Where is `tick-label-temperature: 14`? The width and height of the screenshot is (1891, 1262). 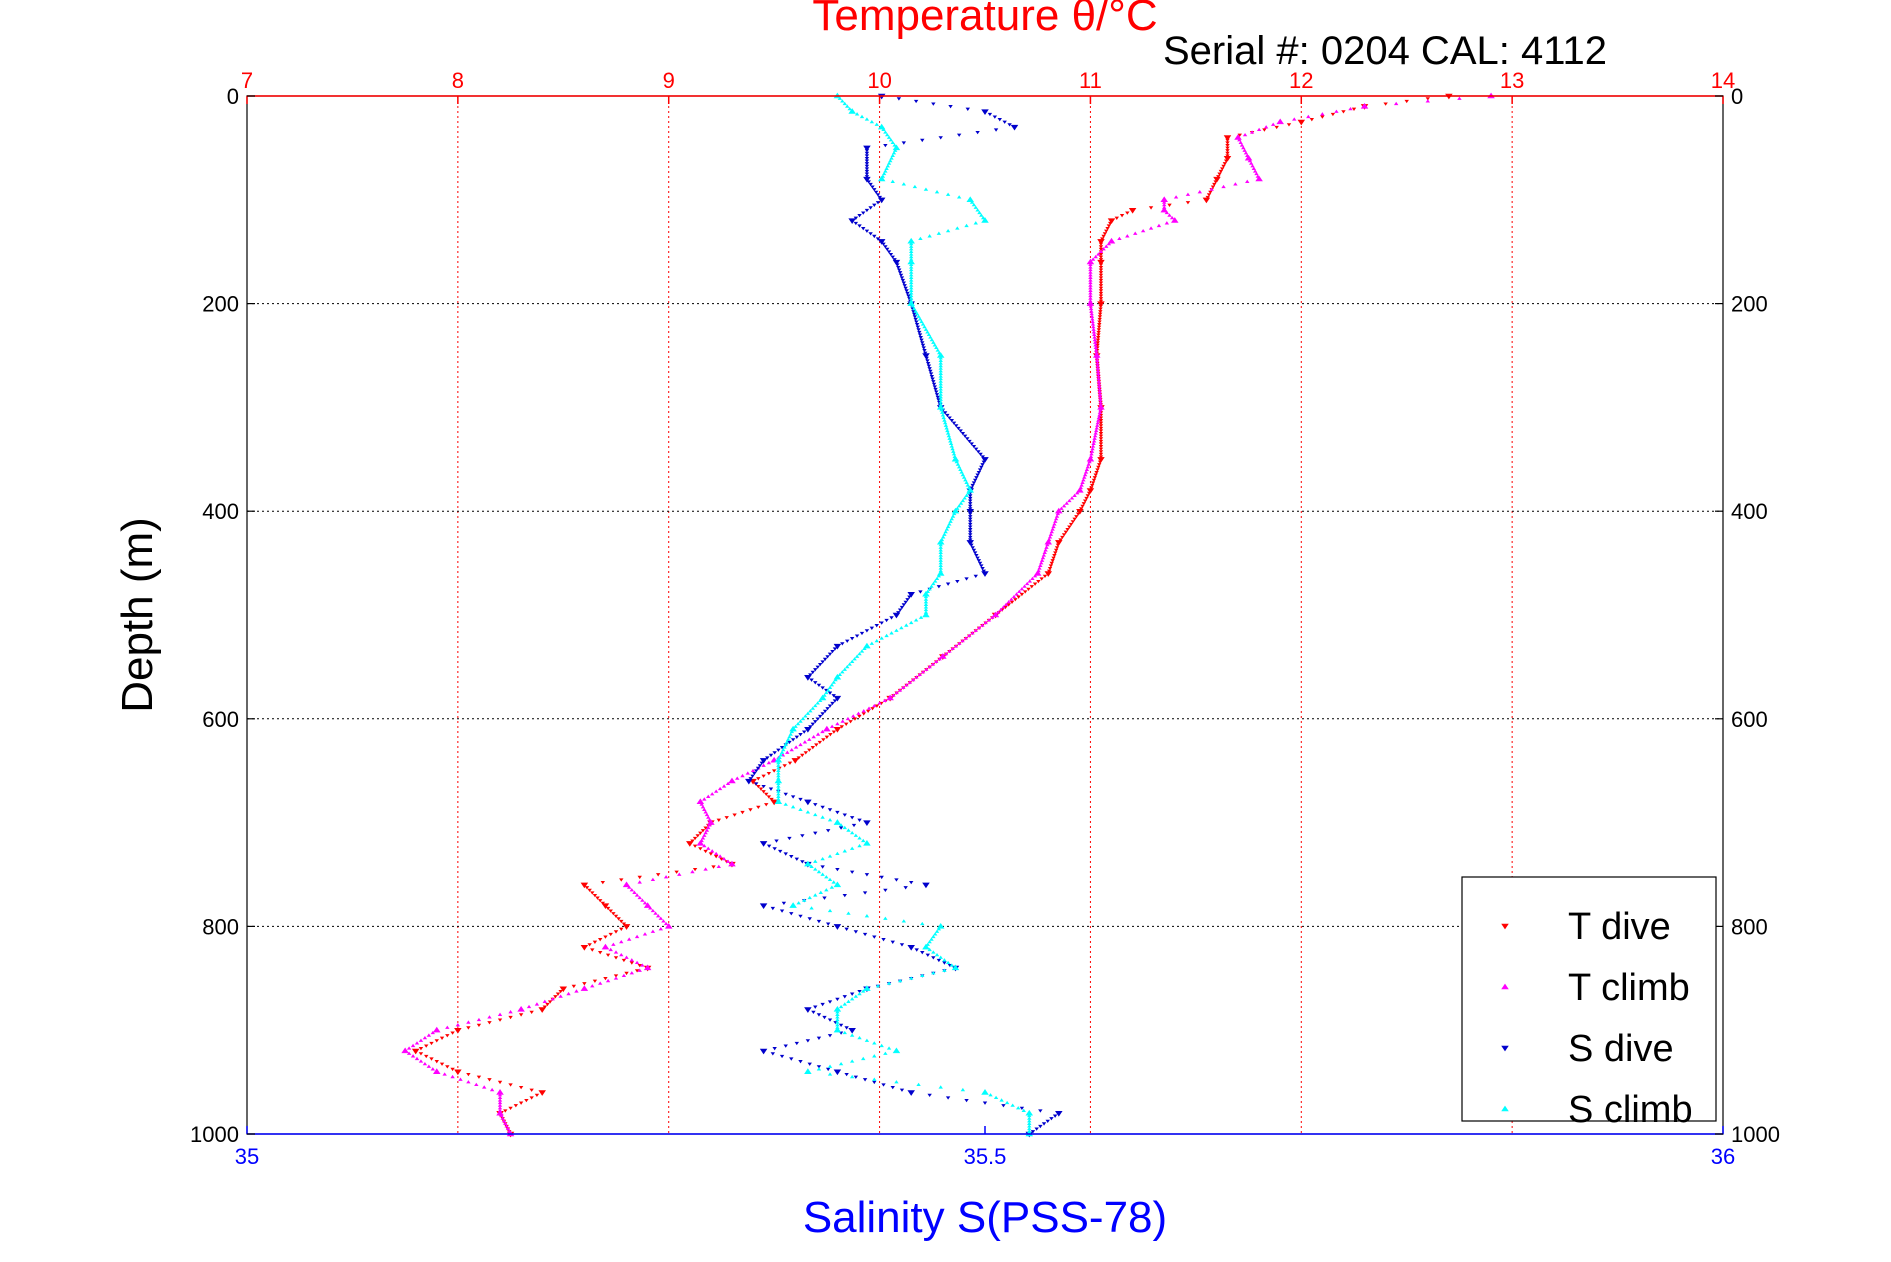
tick-label-temperature: 14 is located at coordinates (1723, 80).